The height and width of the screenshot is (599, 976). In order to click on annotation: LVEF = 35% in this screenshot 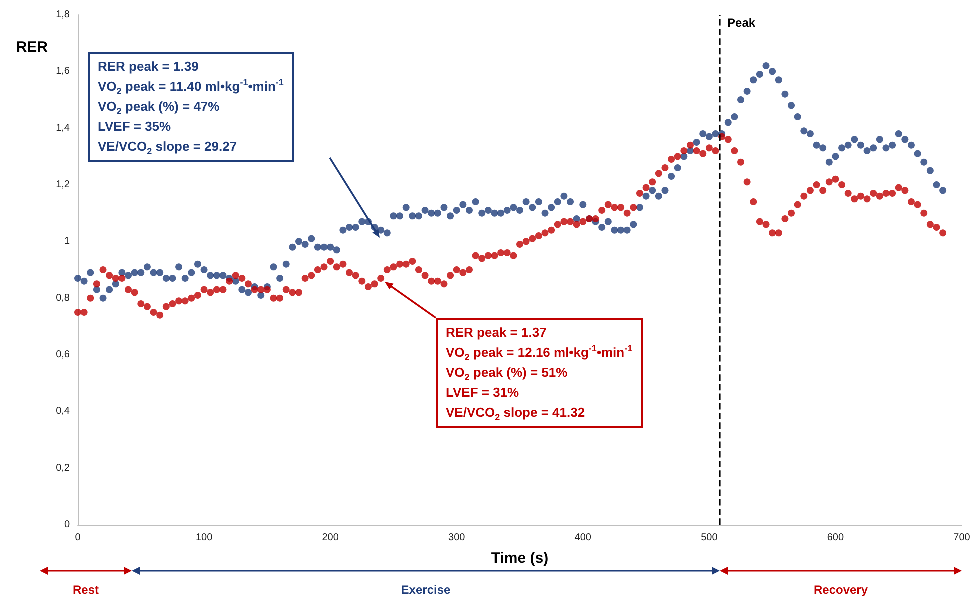, I will do `click(135, 127)`.